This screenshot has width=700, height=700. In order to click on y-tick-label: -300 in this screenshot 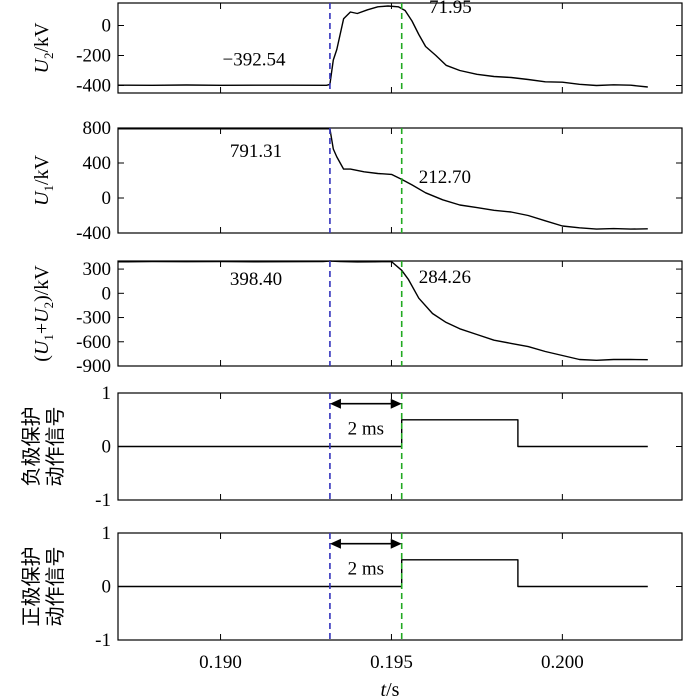, I will do `click(93, 318)`.